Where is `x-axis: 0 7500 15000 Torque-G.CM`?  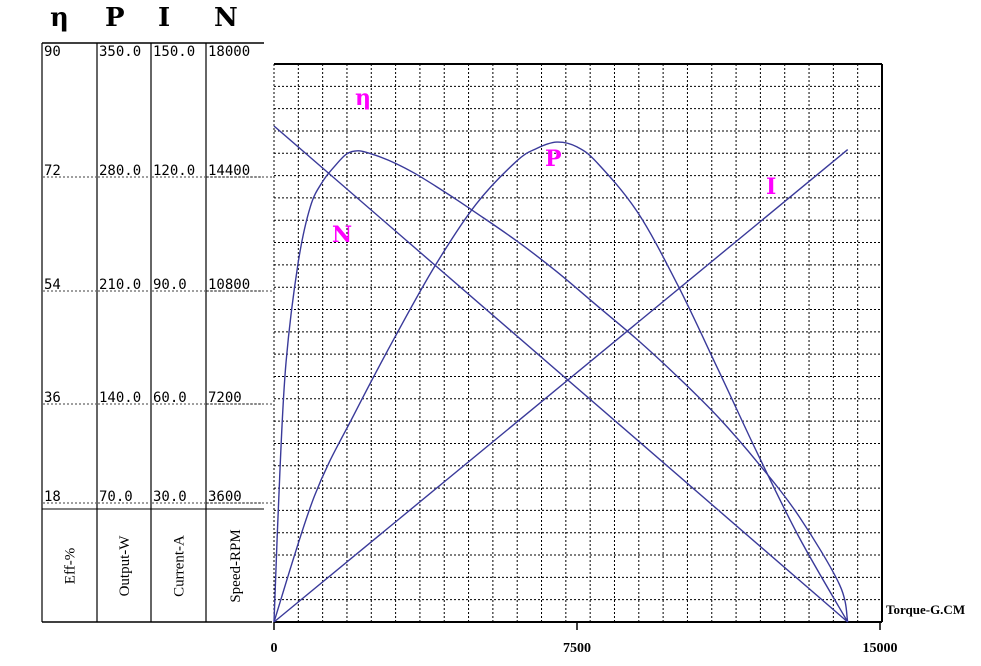 x-axis: 0 7500 15000 Torque-G.CM is located at coordinates (618, 629).